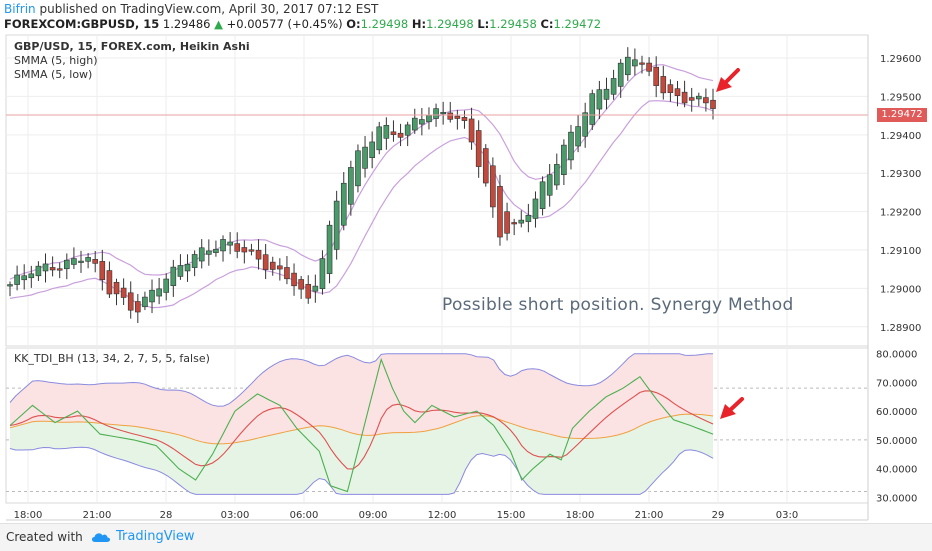 The height and width of the screenshot is (551, 932). What do you see at coordinates (20, 9) in the screenshot?
I see `author-link: Bifrin` at bounding box center [20, 9].